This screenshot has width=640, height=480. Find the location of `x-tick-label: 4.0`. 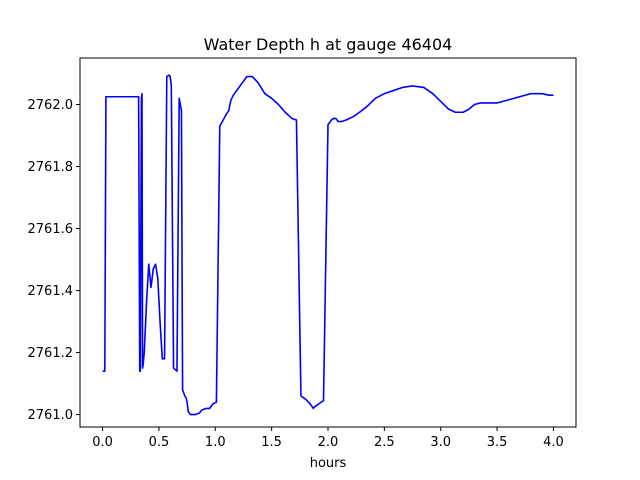

x-tick-label: 4.0 is located at coordinates (553, 442).